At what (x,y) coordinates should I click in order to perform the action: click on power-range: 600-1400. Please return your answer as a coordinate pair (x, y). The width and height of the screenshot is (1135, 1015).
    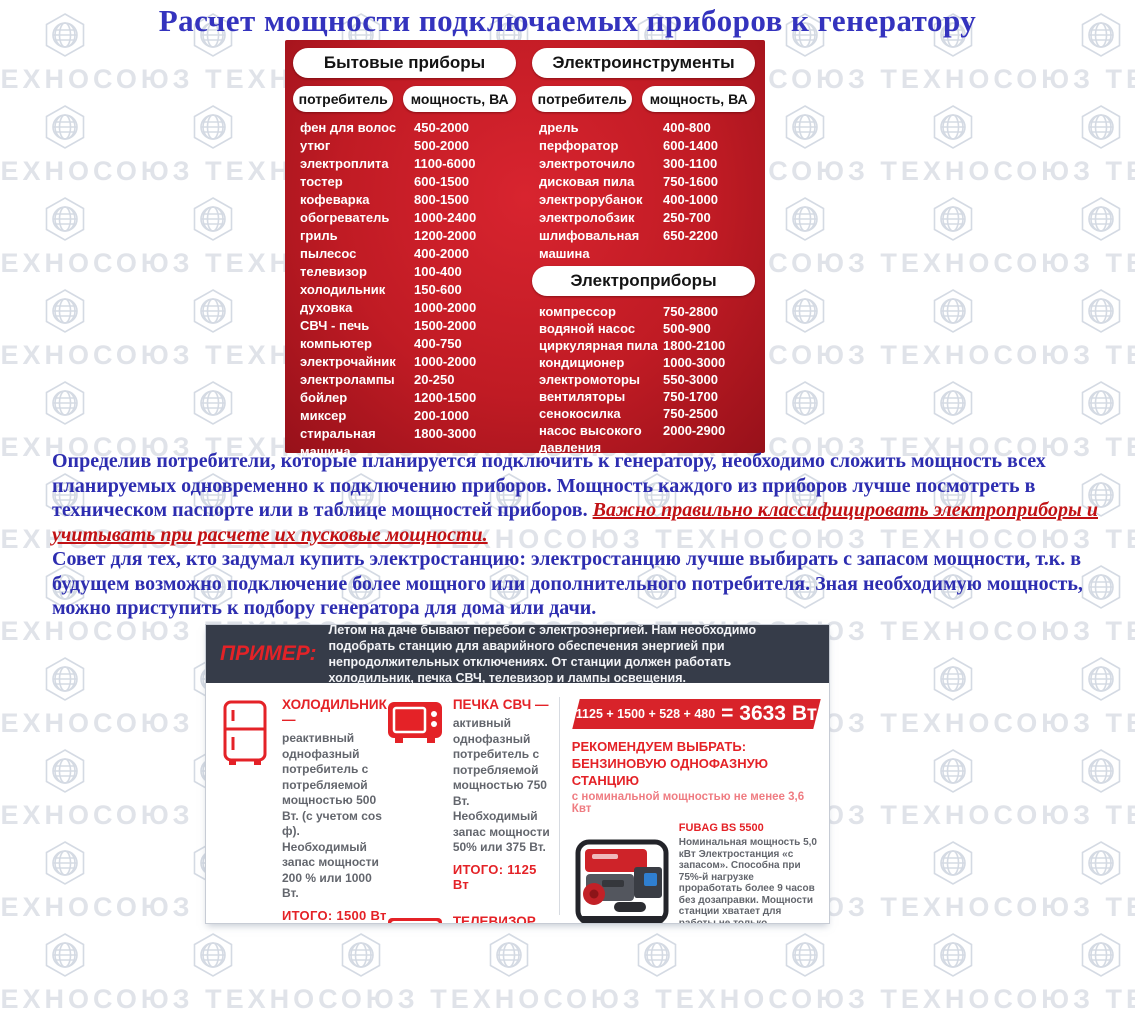
    Looking at the image, I should click on (690, 145).